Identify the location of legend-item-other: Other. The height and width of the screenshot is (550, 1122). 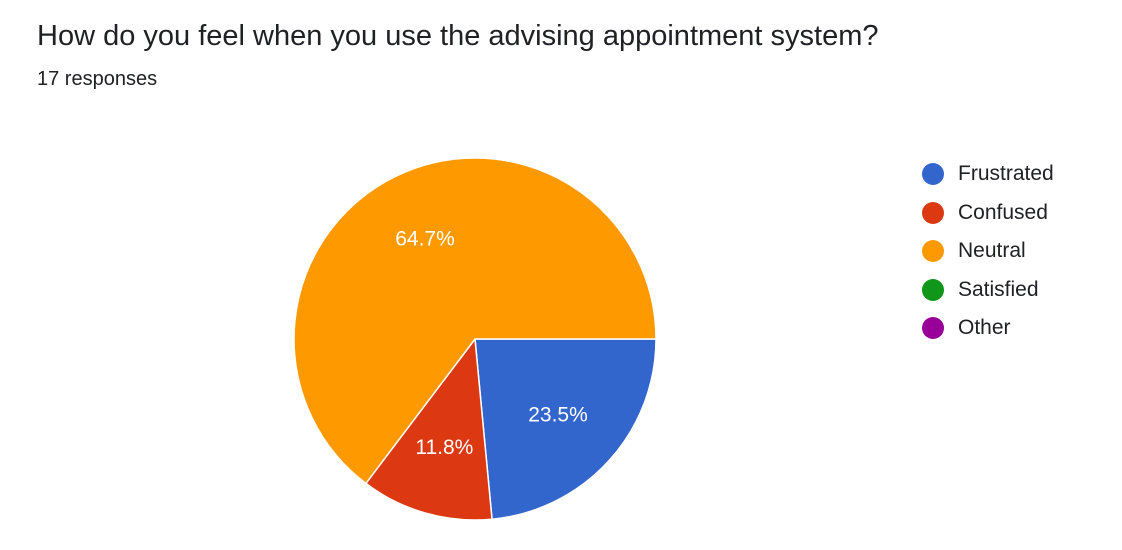
(988, 328).